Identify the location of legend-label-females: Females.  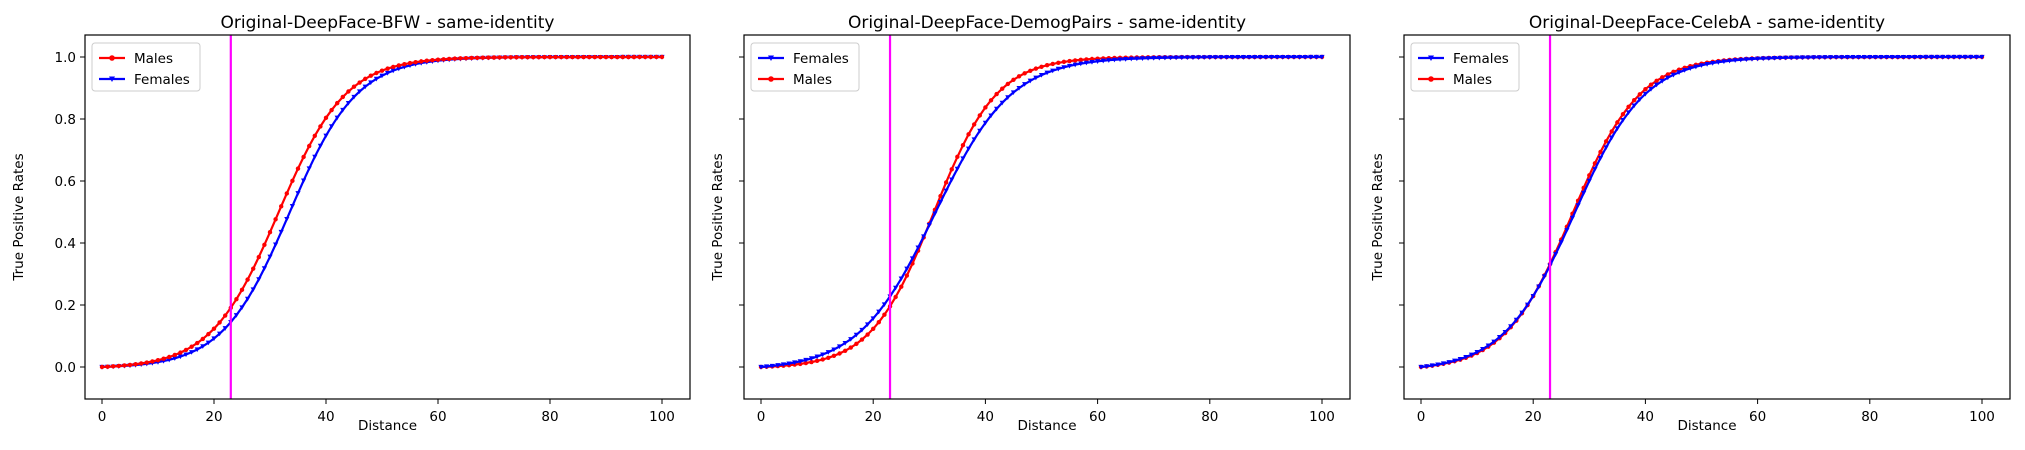
(162, 80).